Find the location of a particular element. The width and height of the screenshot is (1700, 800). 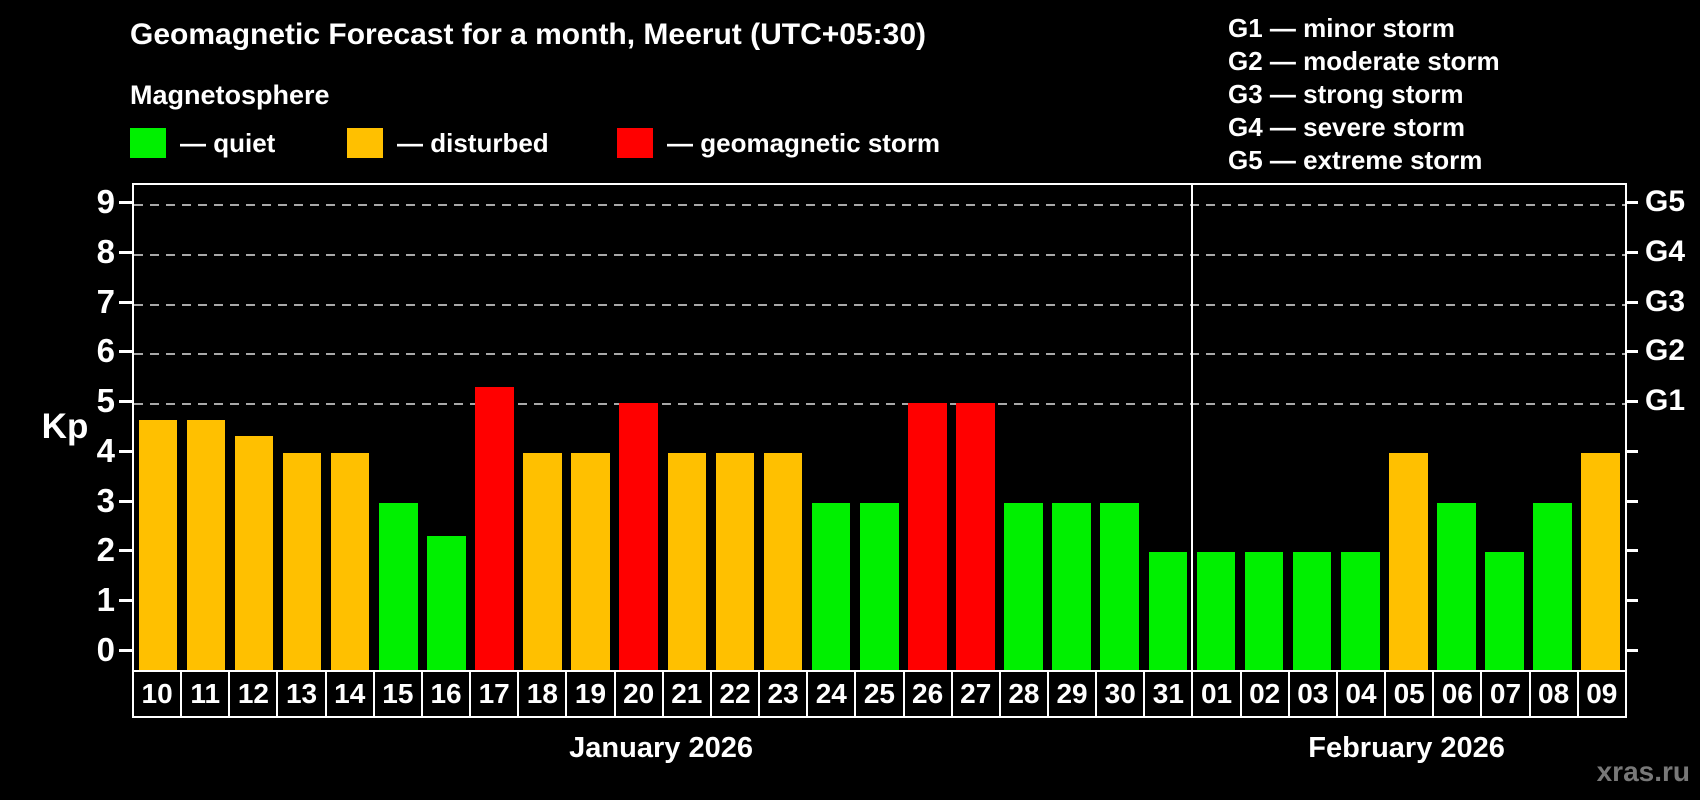

legend-item-storm: — geomagnetic storm is located at coordinates (778, 143).